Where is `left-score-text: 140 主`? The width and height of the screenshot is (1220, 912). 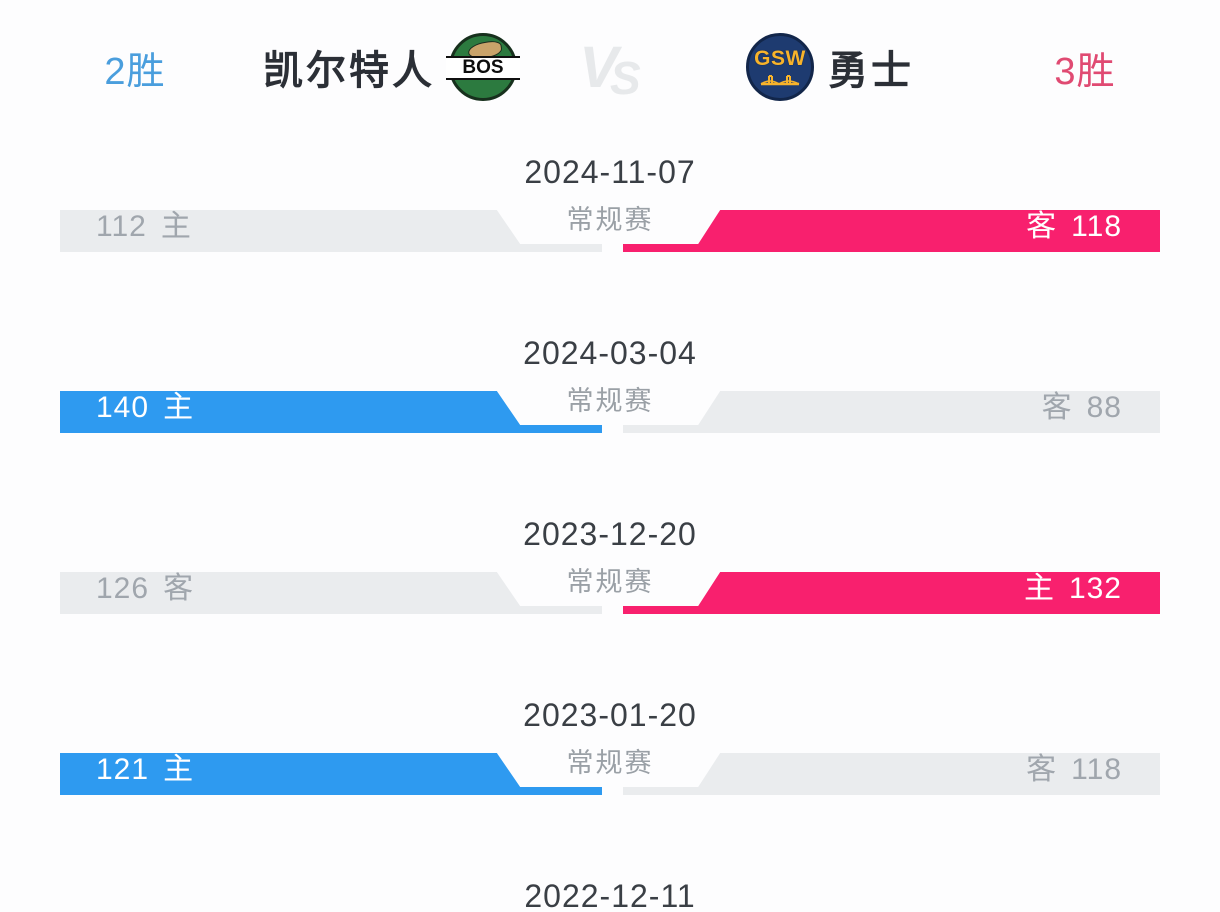
left-score-text: 140 主 is located at coordinates (331, 408).